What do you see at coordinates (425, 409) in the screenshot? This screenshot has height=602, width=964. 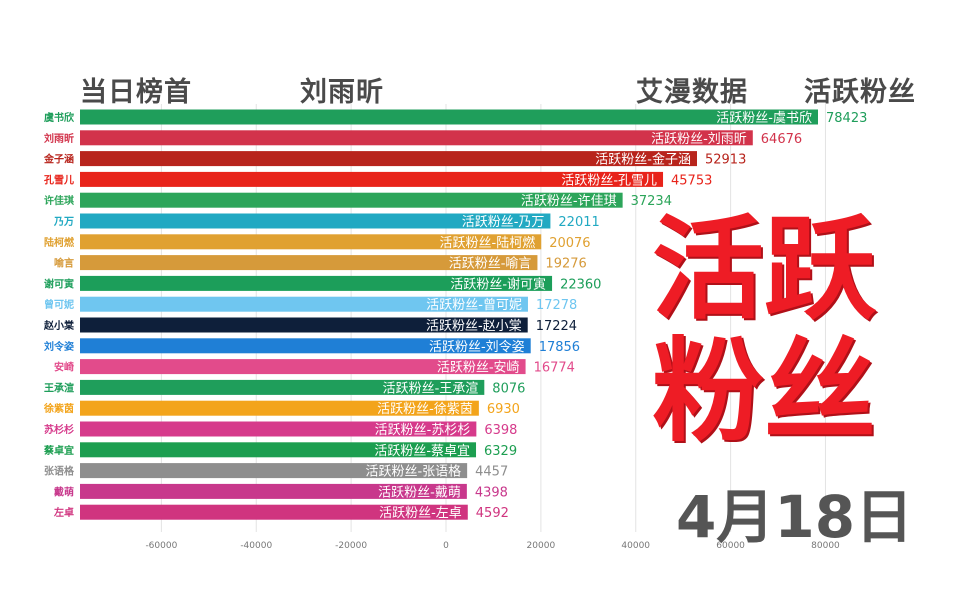 I see `bar-inner-label: 活跃粉丝-徐紫茵` at bounding box center [425, 409].